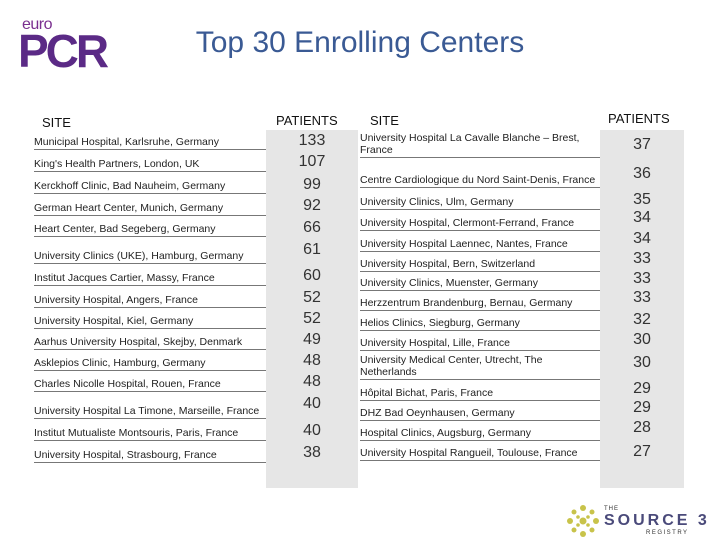 The height and width of the screenshot is (540, 720). I want to click on left-site-name: Institut Jacques Cartier, Massy, France, so click(124, 278).